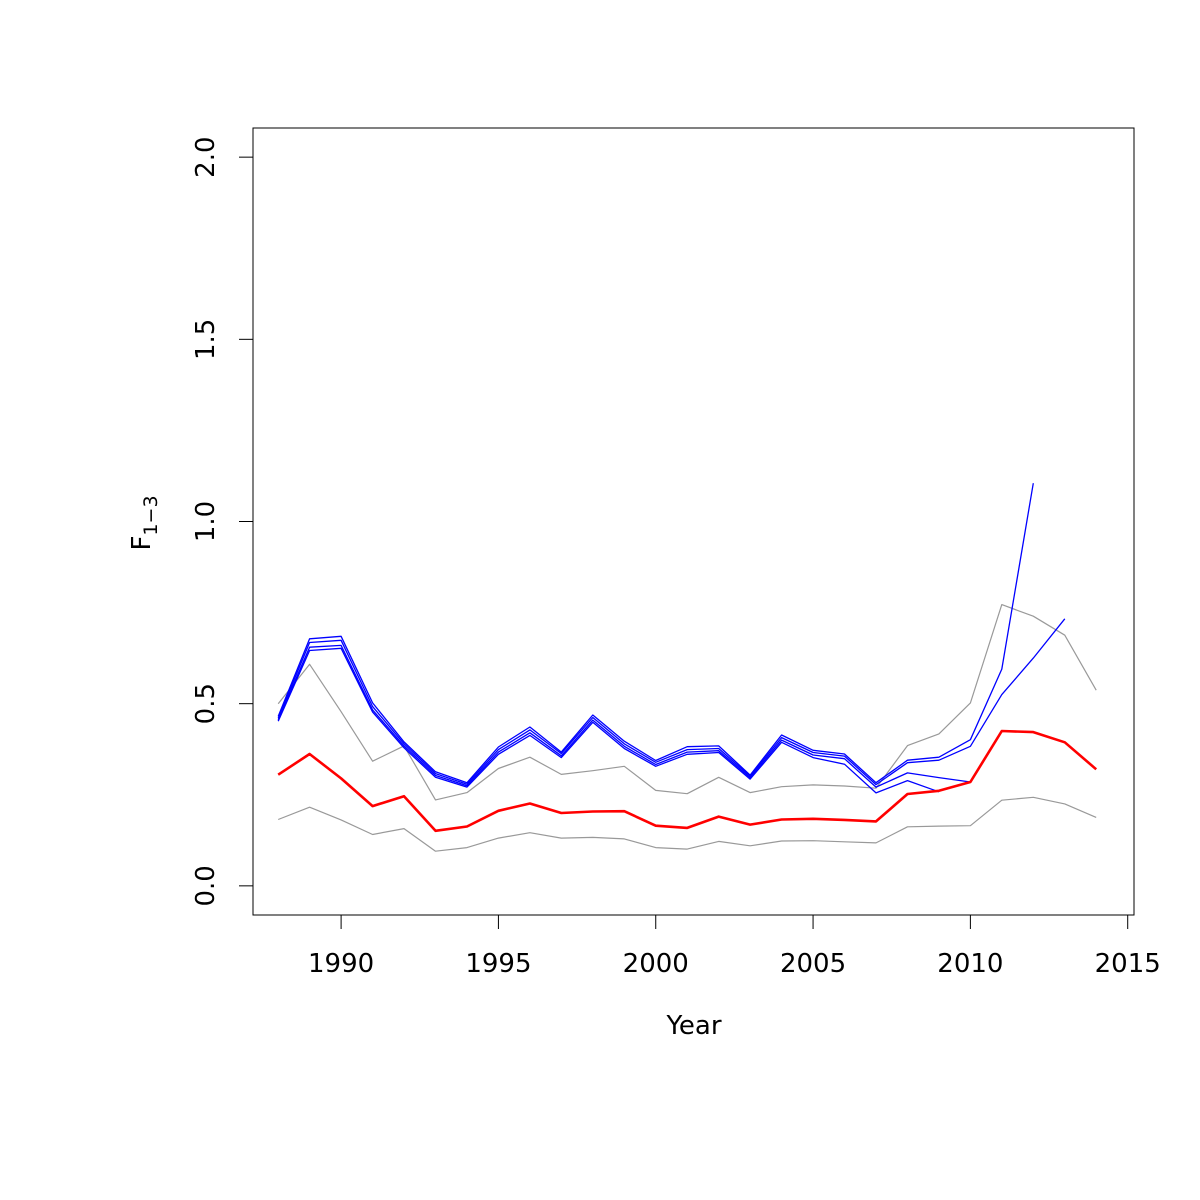 The width and height of the screenshot is (1200, 1200). Describe the element at coordinates (687, 781) in the screenshot. I see `estimate-line` at that location.